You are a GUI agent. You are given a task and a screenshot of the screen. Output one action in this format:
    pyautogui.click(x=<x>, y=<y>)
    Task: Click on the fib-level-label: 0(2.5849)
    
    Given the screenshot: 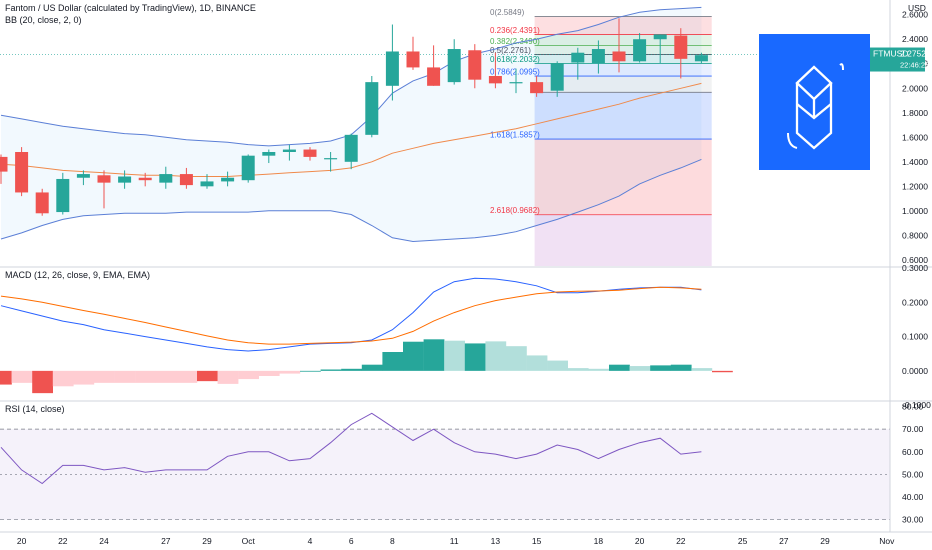 What is the action you would take?
    pyautogui.click(x=507, y=12)
    